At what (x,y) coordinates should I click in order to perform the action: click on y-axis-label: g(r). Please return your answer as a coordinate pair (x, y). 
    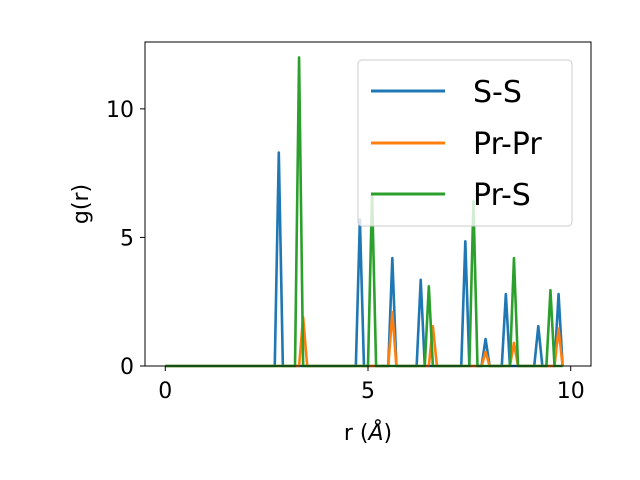
    Looking at the image, I should click on (81, 204).